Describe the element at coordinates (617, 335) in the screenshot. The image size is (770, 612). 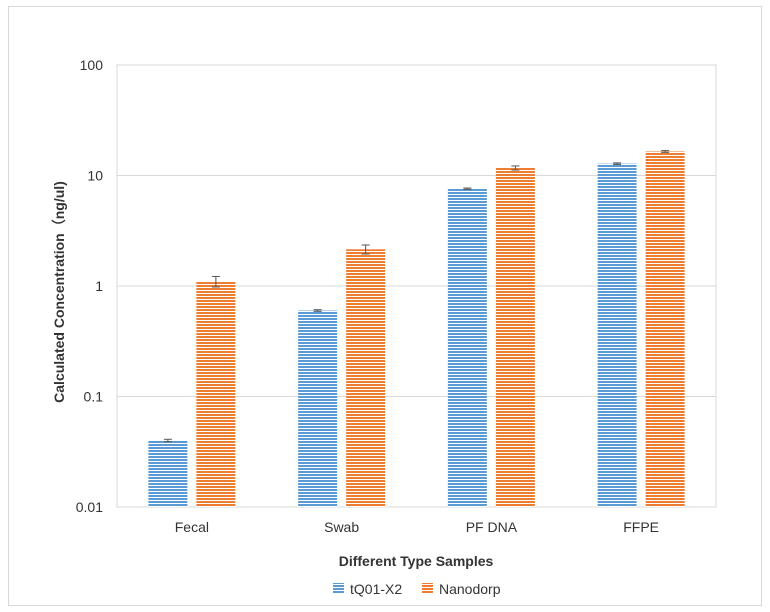
I see `bar-tq01-x2-ffpe` at that location.